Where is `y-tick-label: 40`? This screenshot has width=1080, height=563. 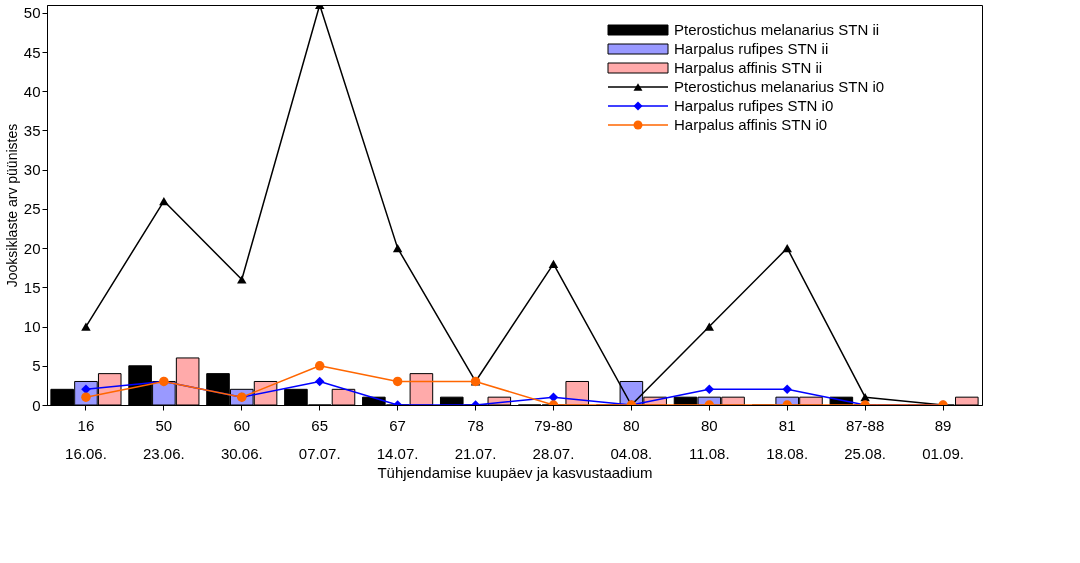 y-tick-label: 40 is located at coordinates (32, 91).